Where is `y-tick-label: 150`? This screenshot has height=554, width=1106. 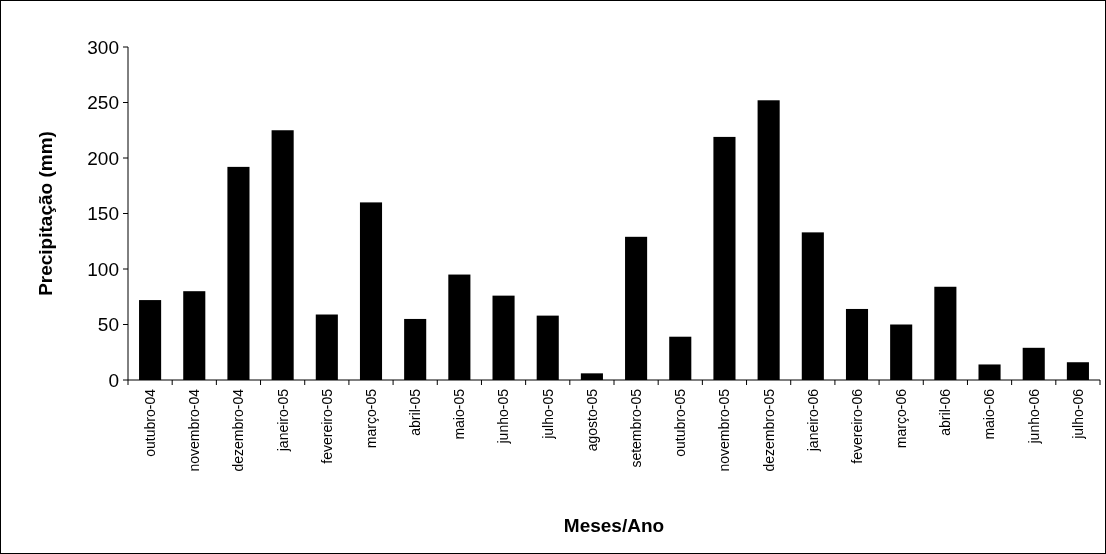
y-tick-label: 150 is located at coordinates (103, 214).